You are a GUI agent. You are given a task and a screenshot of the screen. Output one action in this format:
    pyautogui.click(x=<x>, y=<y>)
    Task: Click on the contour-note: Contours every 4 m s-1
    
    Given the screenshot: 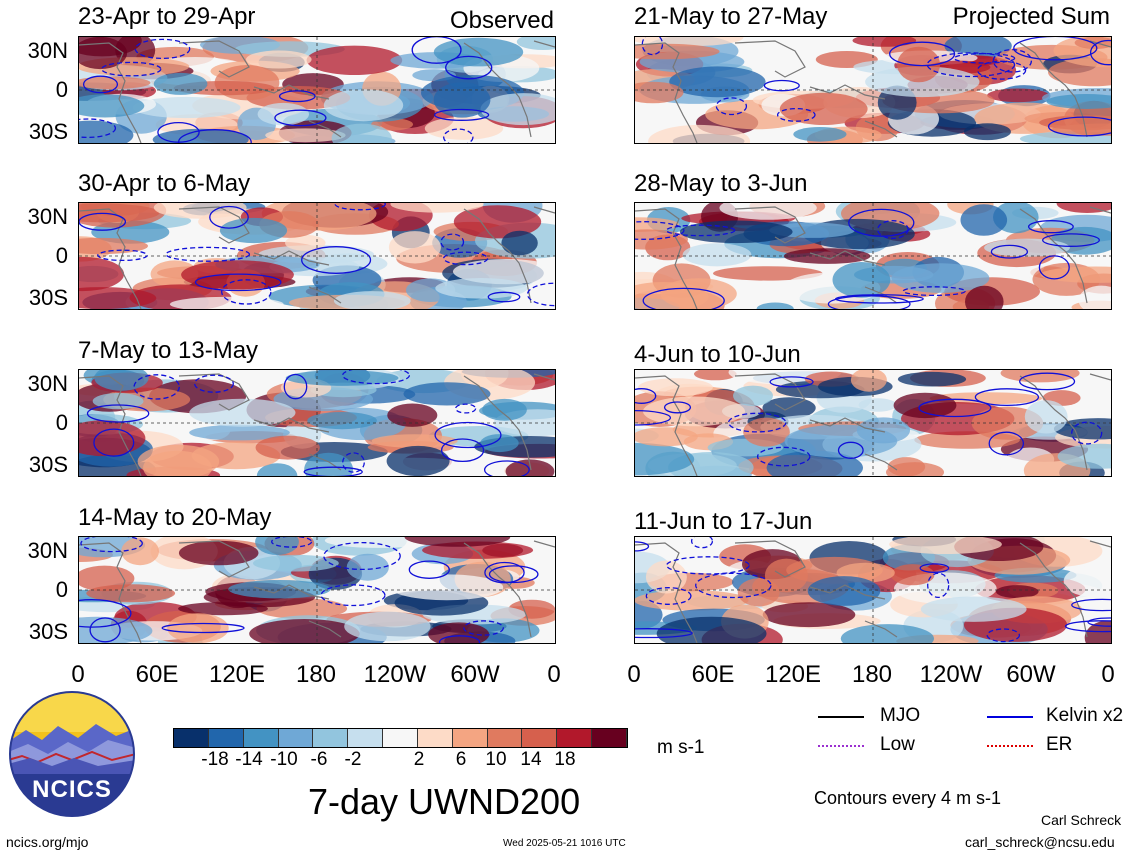 What is the action you would take?
    pyautogui.click(x=908, y=798)
    